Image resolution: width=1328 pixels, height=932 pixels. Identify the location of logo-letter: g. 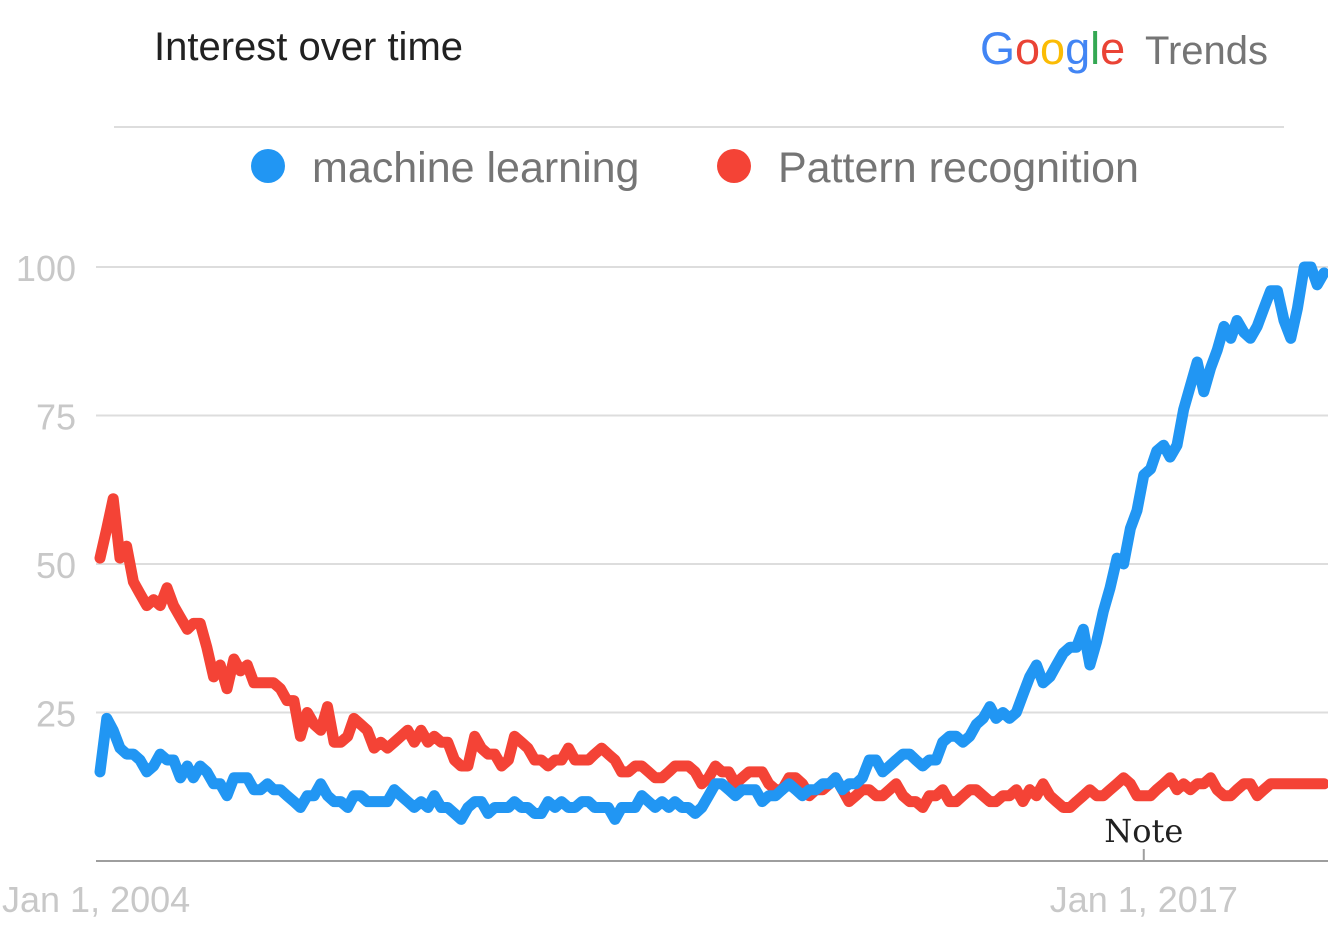
(1077, 48).